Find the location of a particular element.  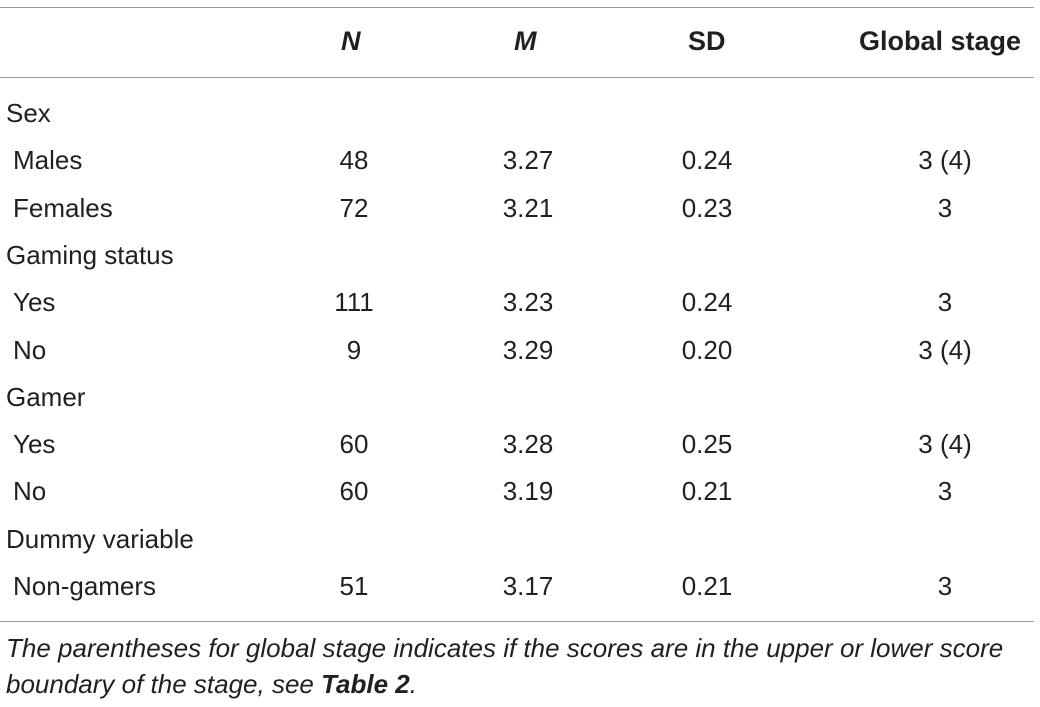

cell-n: 72 is located at coordinates (354, 207).